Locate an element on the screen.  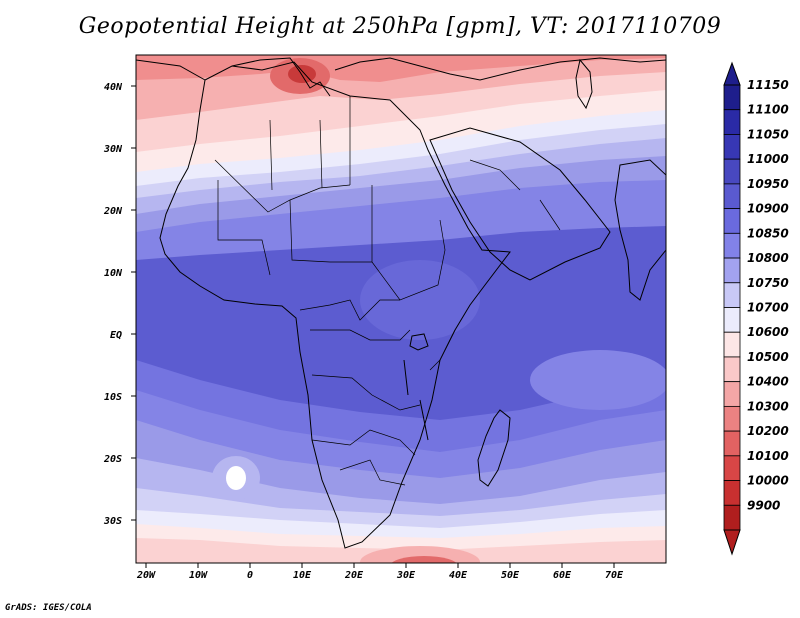
lon-tick-label: 10W is located at coordinates (198, 575).